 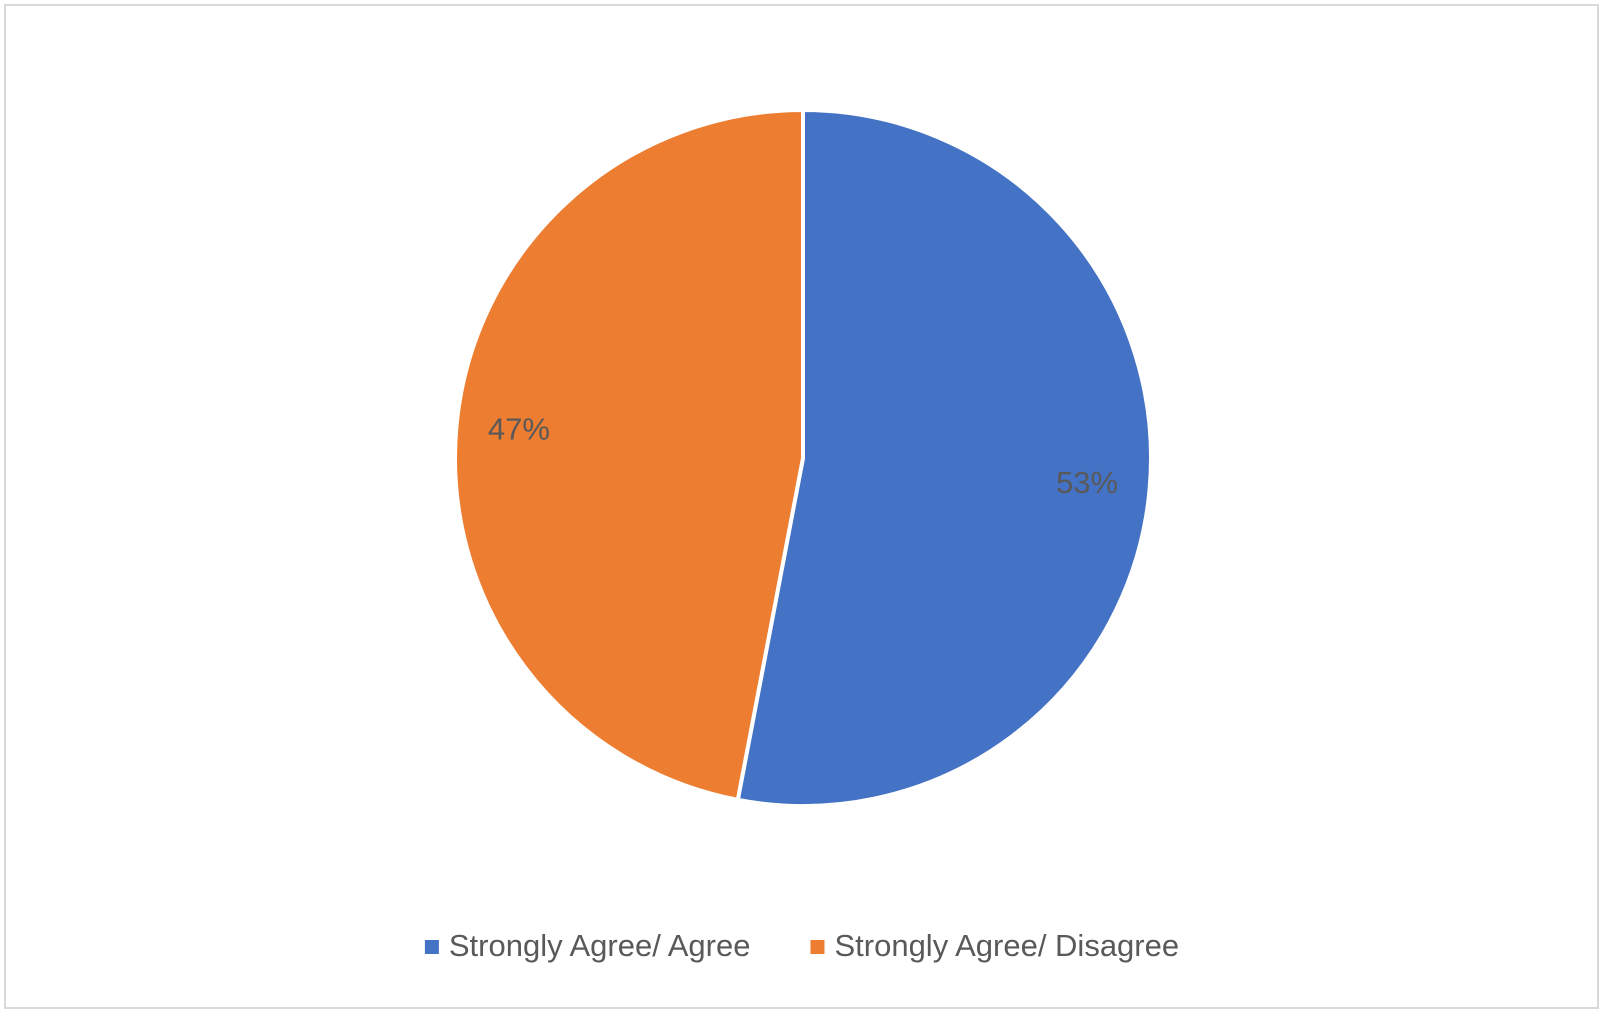 What do you see at coordinates (1006, 945) in the screenshot?
I see `legend-label: Strongly Agree/ Disagree` at bounding box center [1006, 945].